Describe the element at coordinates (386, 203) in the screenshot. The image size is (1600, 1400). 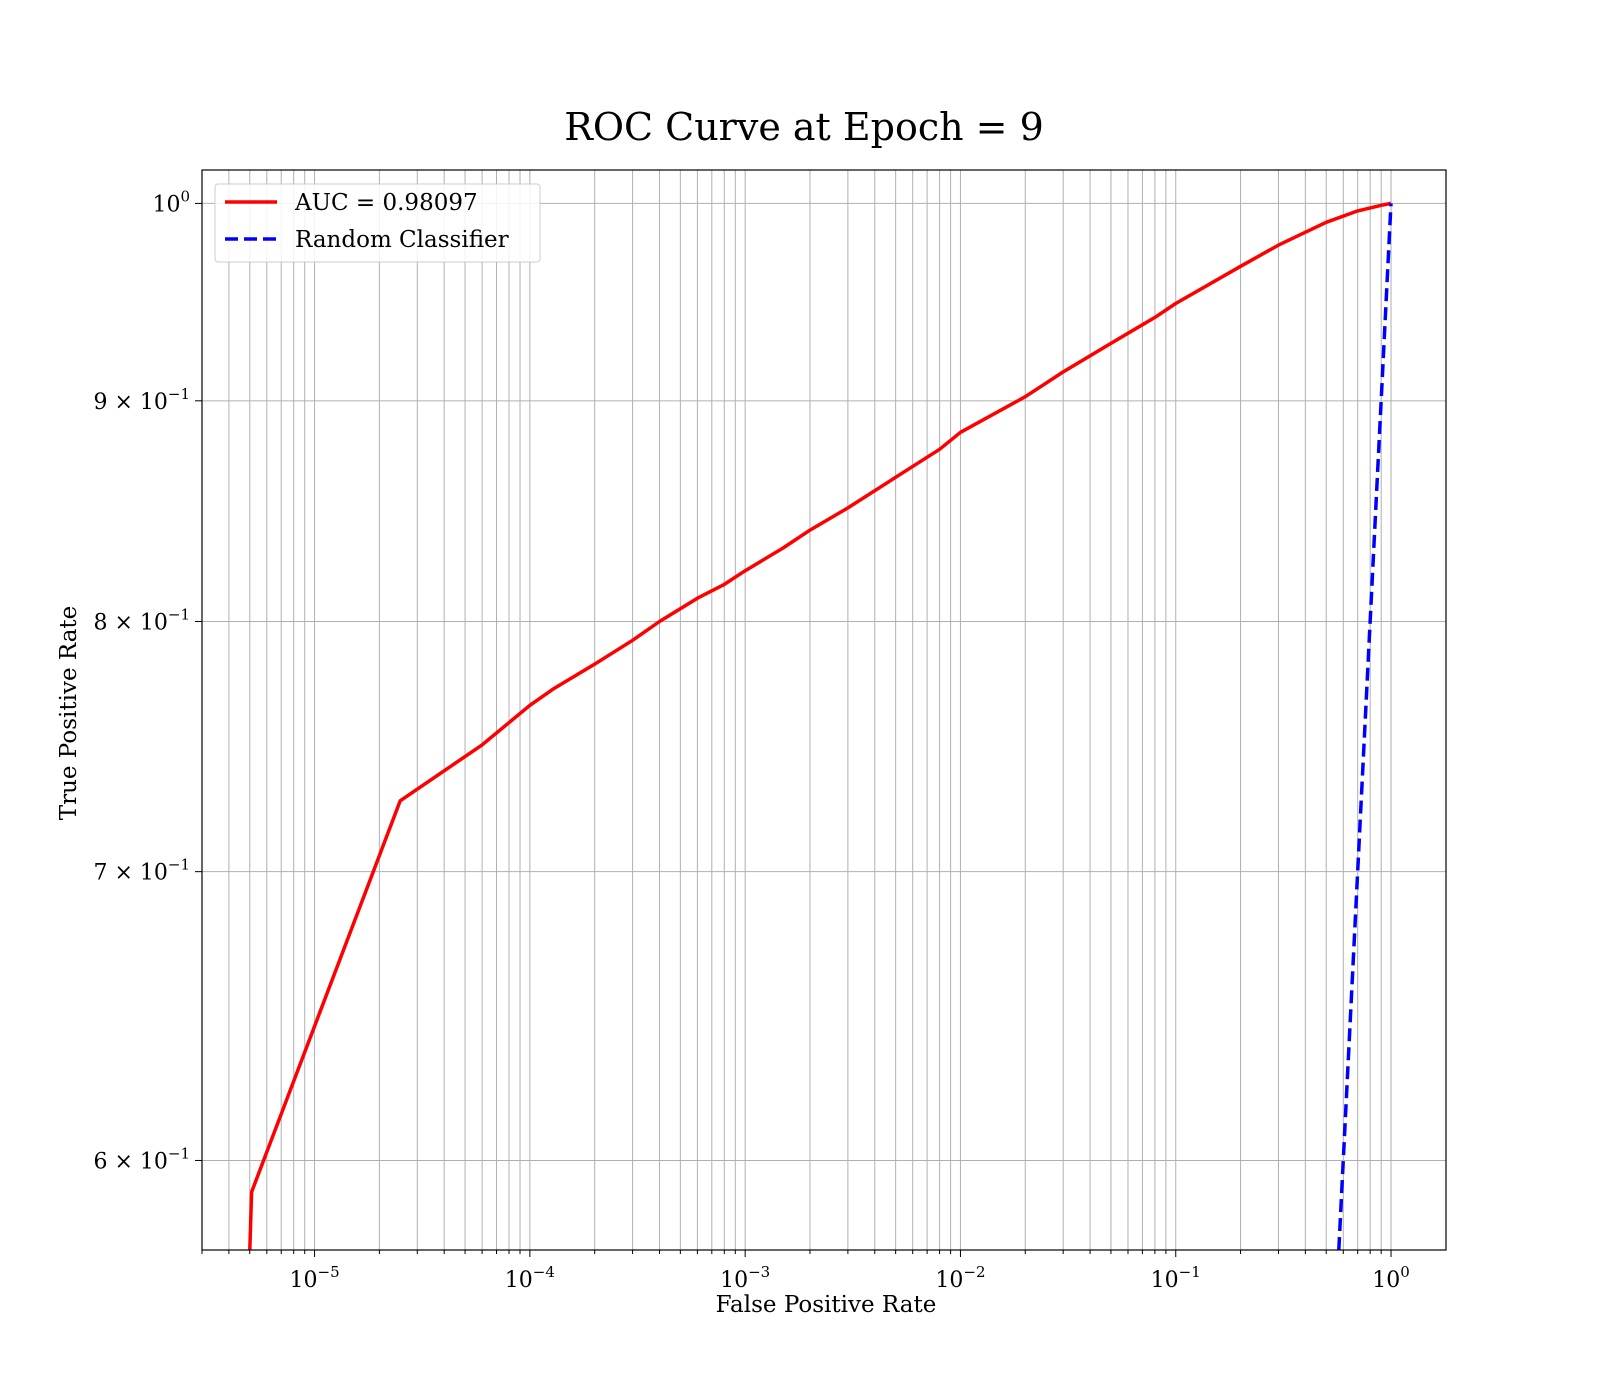
I see `legend-label: AUC = 0.98097` at that location.